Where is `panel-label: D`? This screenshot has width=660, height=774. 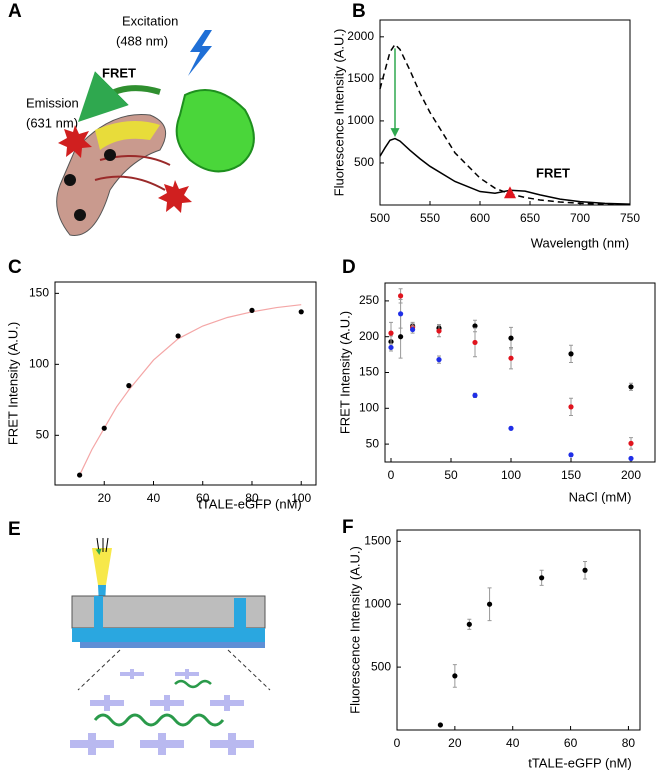 panel-label: D is located at coordinates (349, 267).